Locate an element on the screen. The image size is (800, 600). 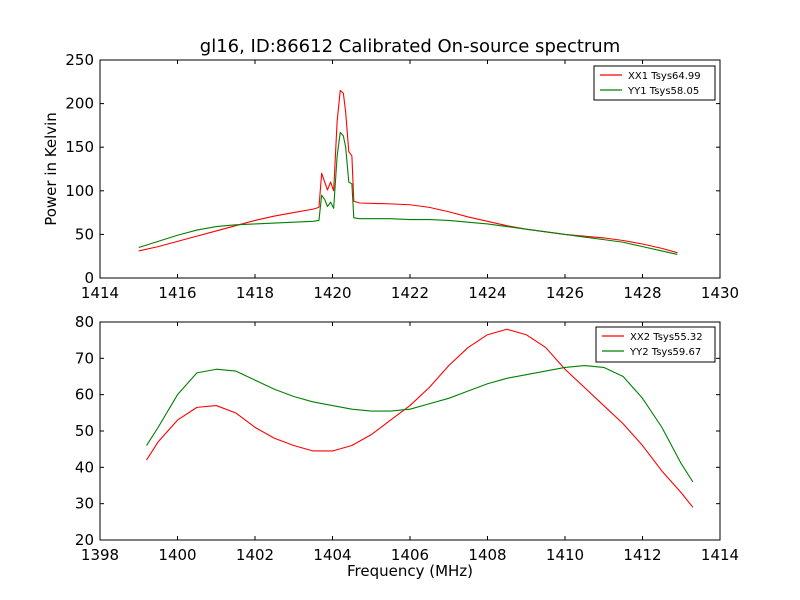
x-tick-label: 1400 is located at coordinates (177, 555).